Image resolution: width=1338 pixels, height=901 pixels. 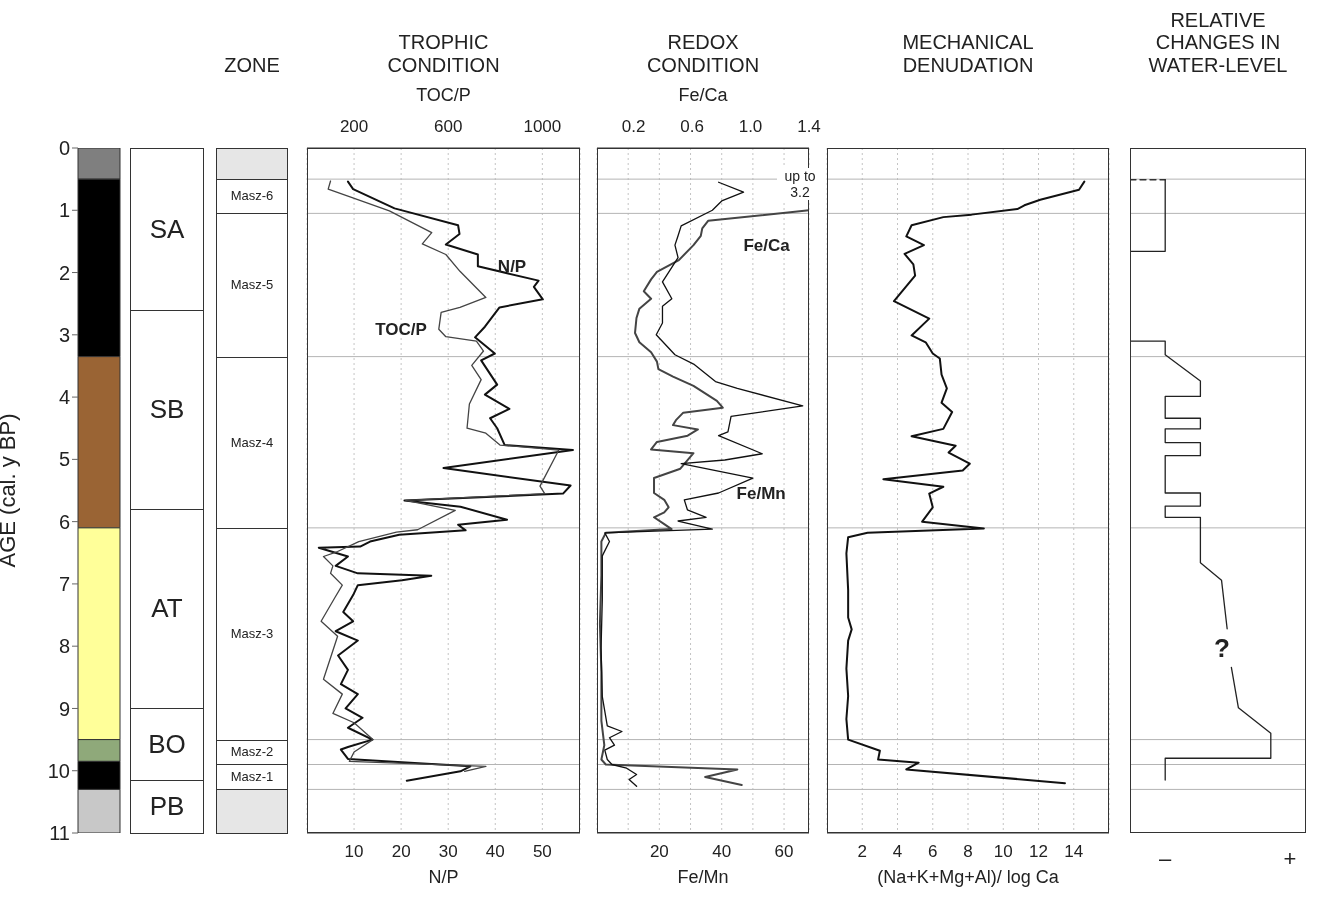 What do you see at coordinates (1038, 852) in the screenshot?
I see `x-tick-label: 12` at bounding box center [1038, 852].